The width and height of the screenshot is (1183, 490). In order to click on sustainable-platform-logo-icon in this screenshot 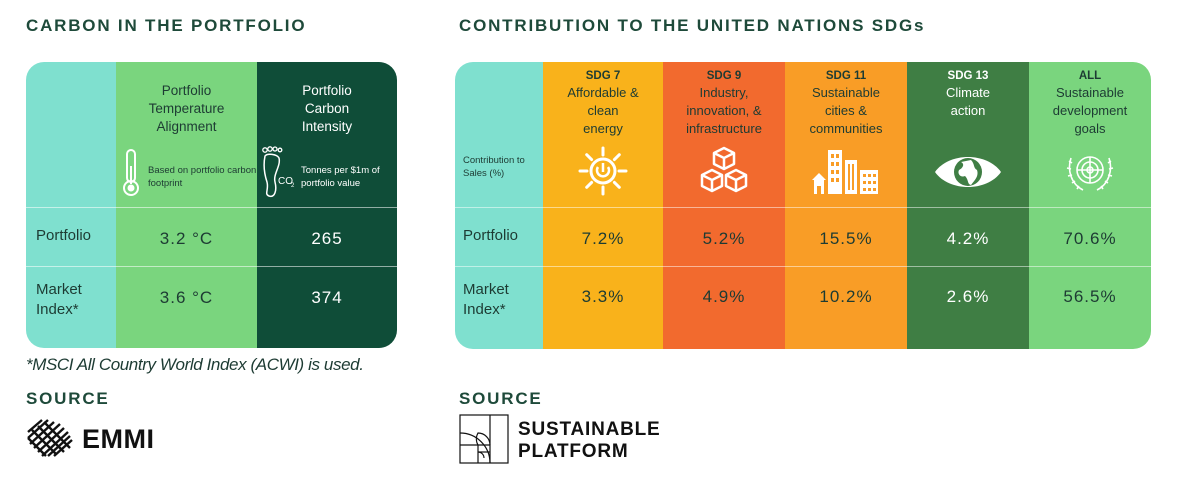, I will do `click(484, 439)`.